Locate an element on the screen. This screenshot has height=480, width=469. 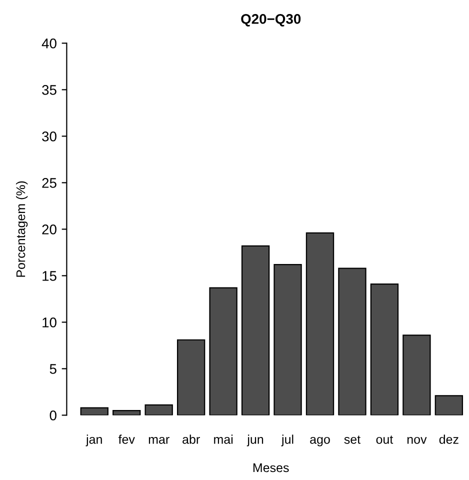
x-tick-label: mar is located at coordinates (159, 440).